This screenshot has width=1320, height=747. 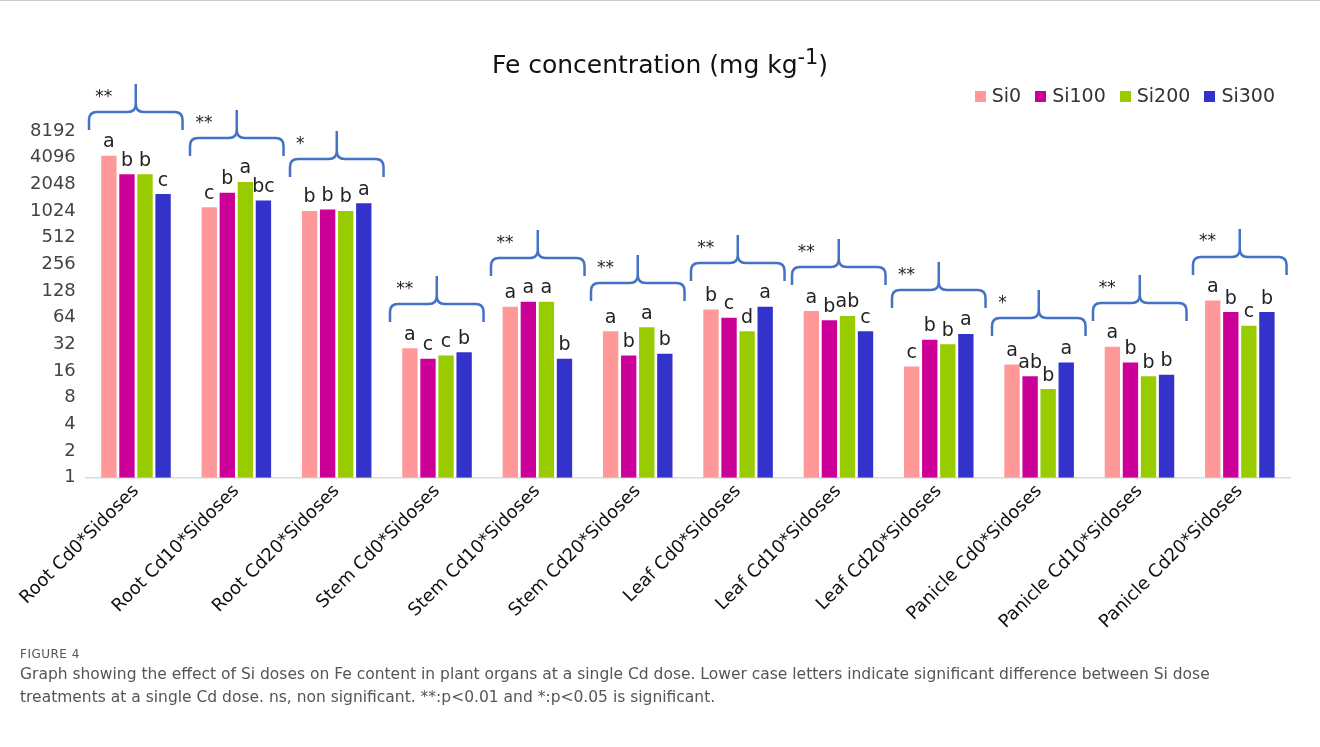 I want to click on y-tick-label: 8192, so click(x=53, y=129).